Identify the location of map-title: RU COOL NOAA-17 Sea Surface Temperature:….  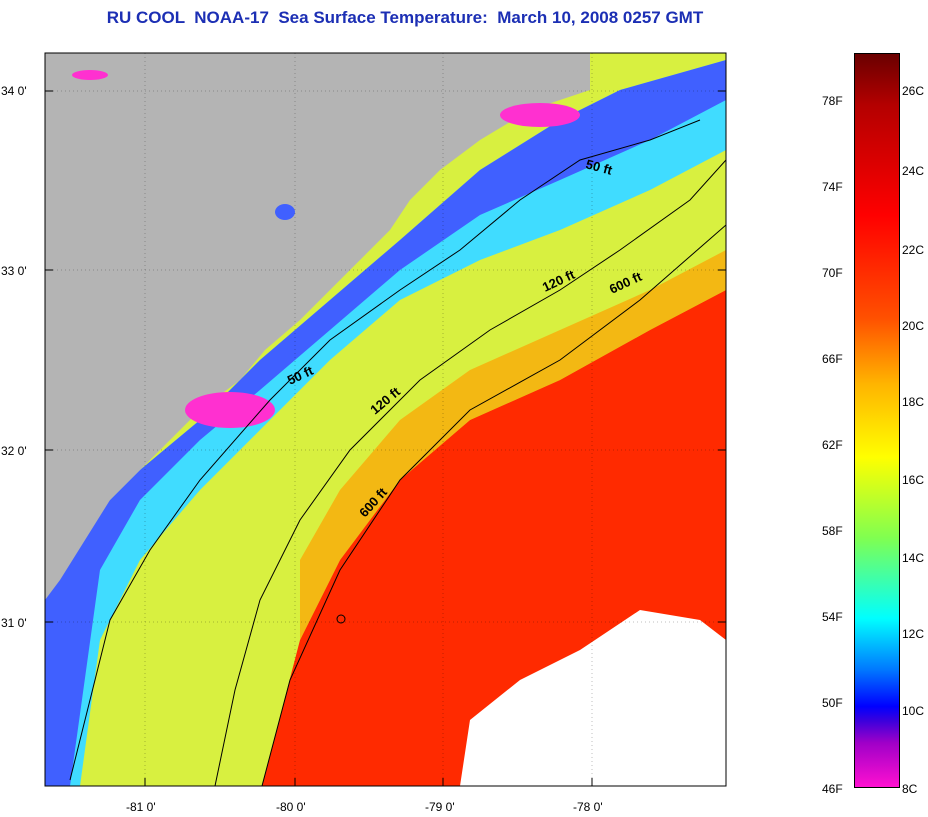
(405, 17).